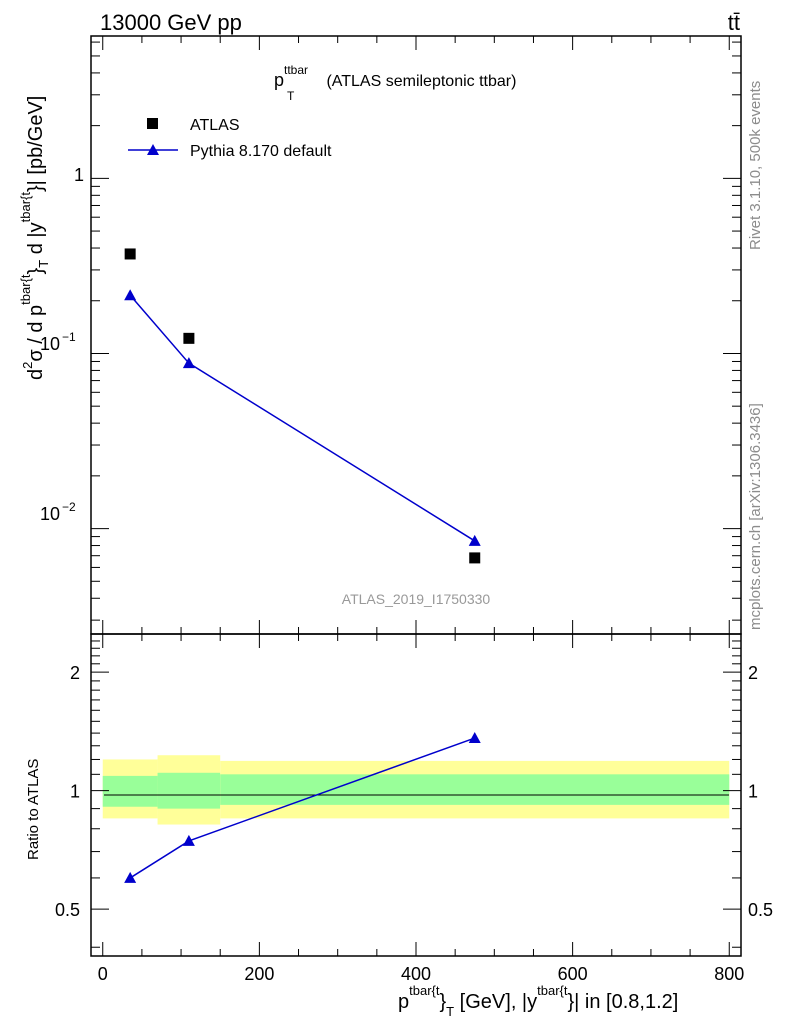 This screenshot has height=1029, width=786. What do you see at coordinates (291, 96) in the screenshot?
I see `main-title-sub: T` at bounding box center [291, 96].